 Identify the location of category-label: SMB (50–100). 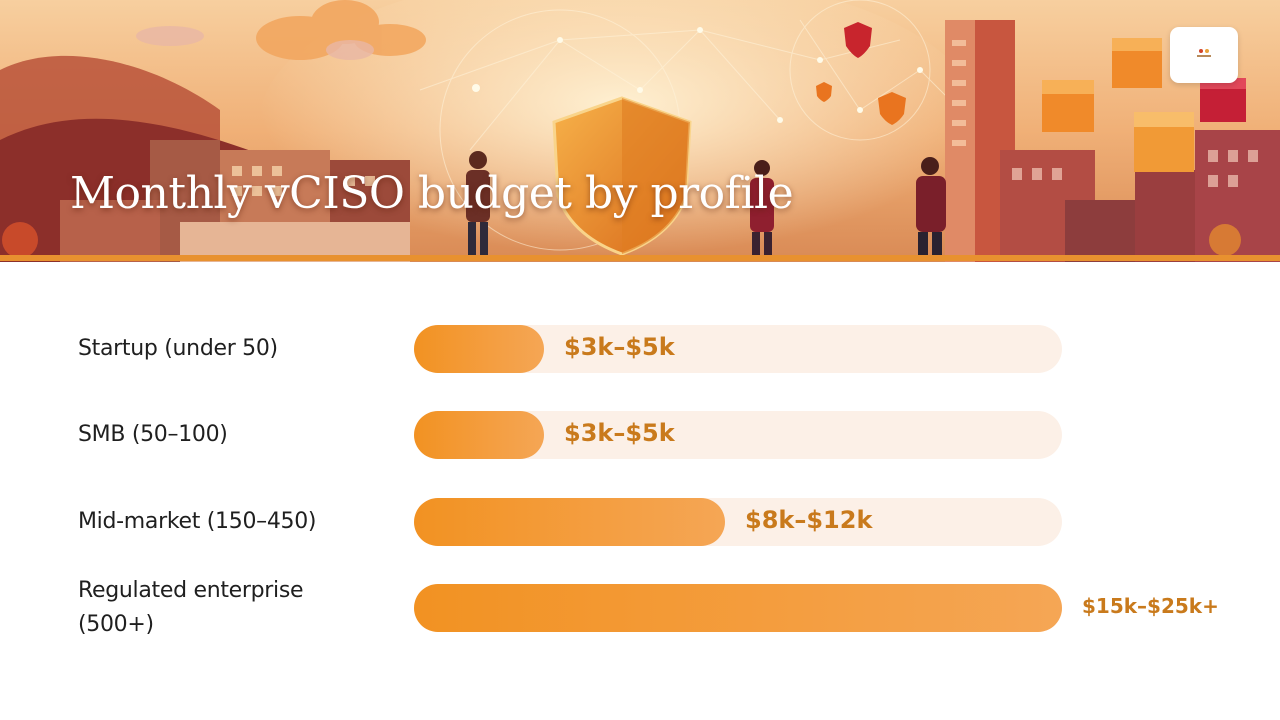
(228, 435).